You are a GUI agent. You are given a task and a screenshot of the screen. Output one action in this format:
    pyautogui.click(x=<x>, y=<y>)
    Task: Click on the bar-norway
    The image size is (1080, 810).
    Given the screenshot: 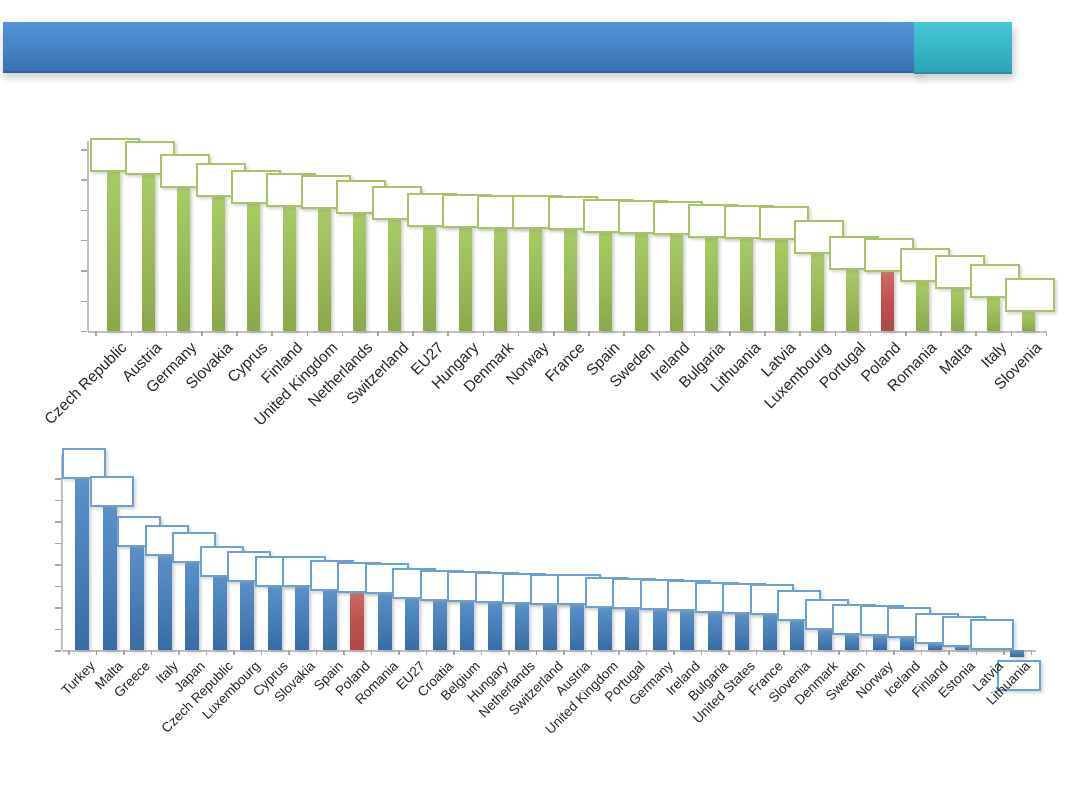 What is the action you would take?
    pyautogui.click(x=879, y=642)
    